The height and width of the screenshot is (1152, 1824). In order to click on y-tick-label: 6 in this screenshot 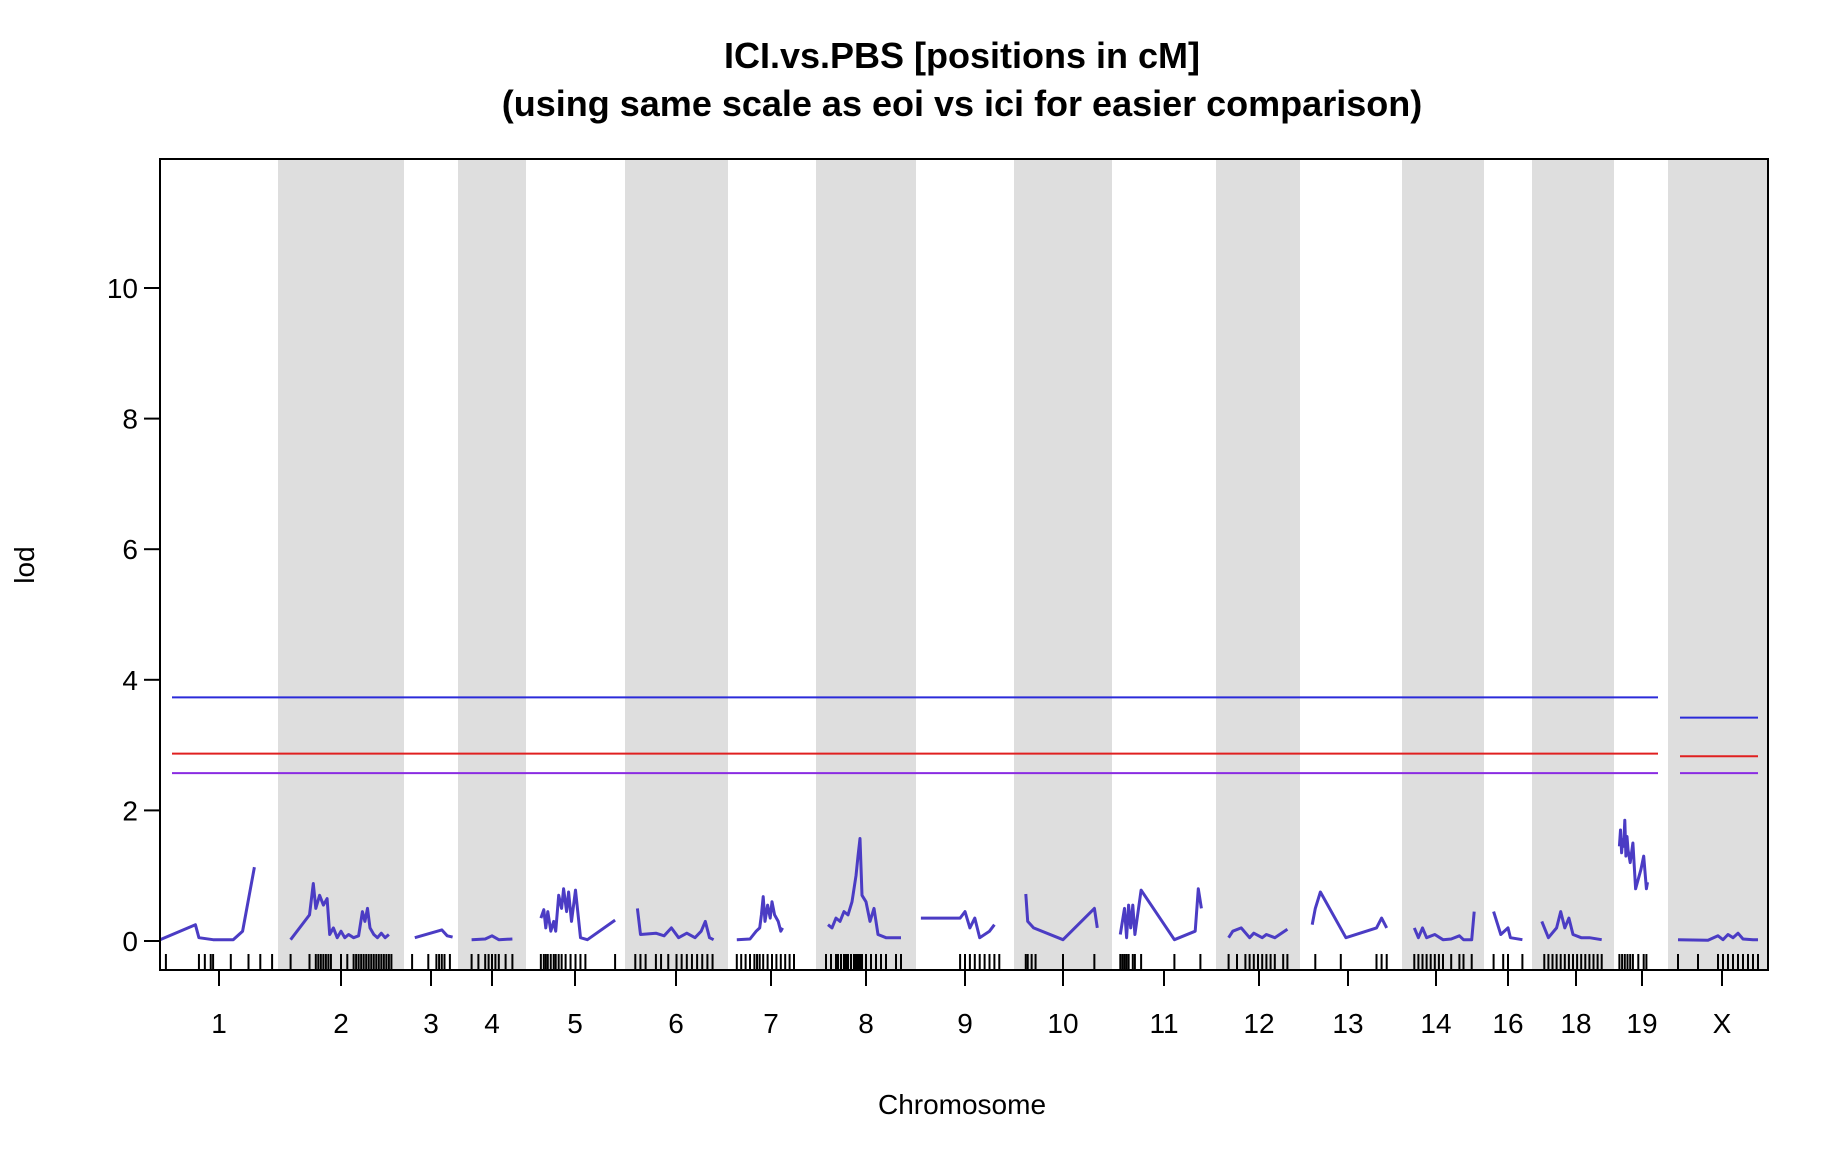, I will do `click(130, 549)`.